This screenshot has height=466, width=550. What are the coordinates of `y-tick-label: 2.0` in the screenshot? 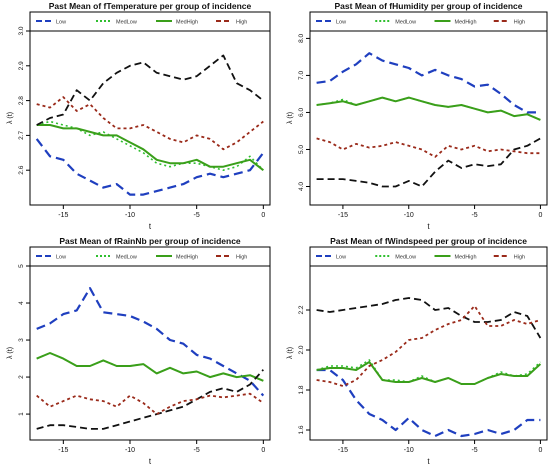 It's located at (301, 349).